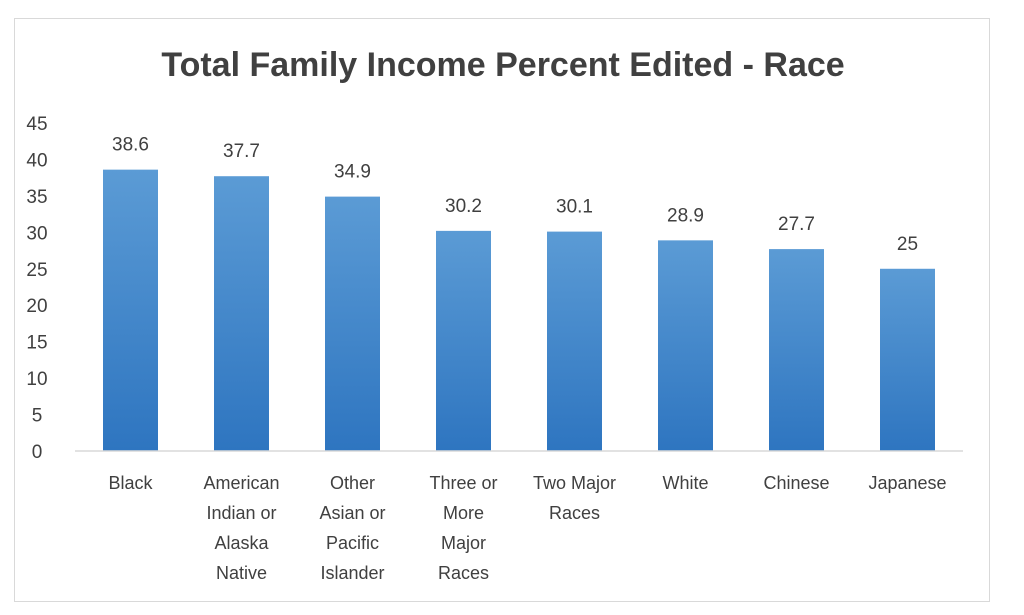 The height and width of the screenshot is (615, 1024). What do you see at coordinates (796, 224) in the screenshot?
I see `bar-value-label: 27.7` at bounding box center [796, 224].